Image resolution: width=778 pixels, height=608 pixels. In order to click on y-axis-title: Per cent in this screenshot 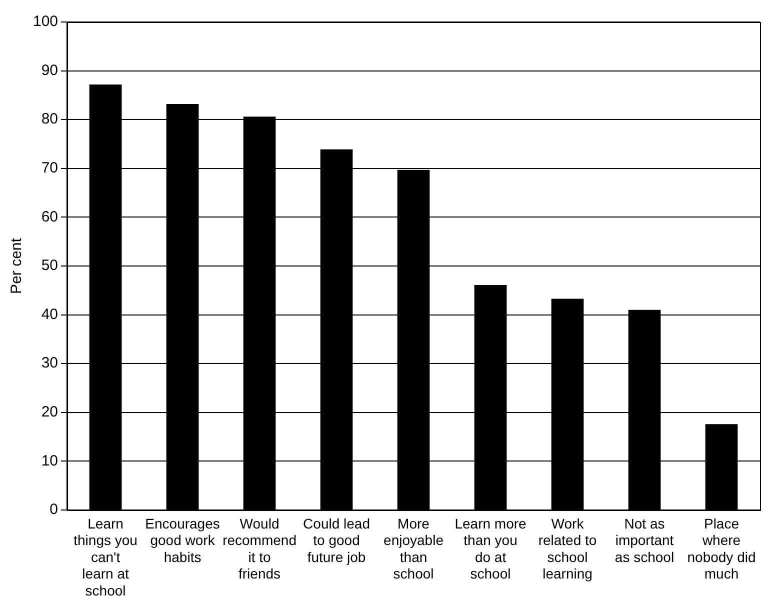, I will do `click(17, 265)`.